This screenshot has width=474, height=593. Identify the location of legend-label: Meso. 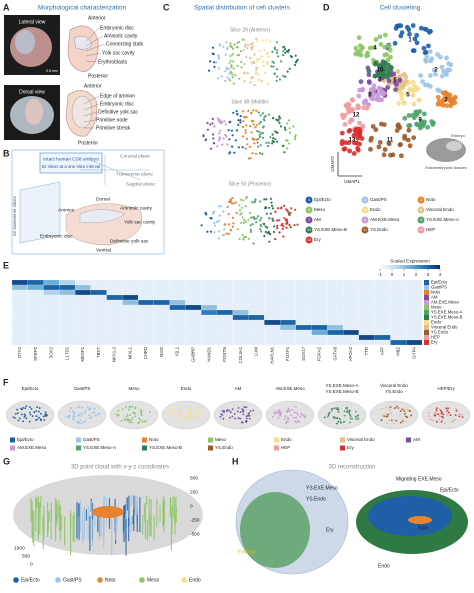
(320, 209).